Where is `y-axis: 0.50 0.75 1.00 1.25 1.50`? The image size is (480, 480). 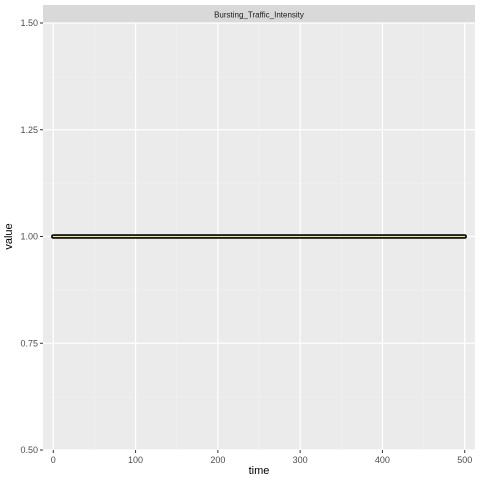 y-axis: 0.50 0.75 1.00 1.25 1.50 is located at coordinates (31, 236).